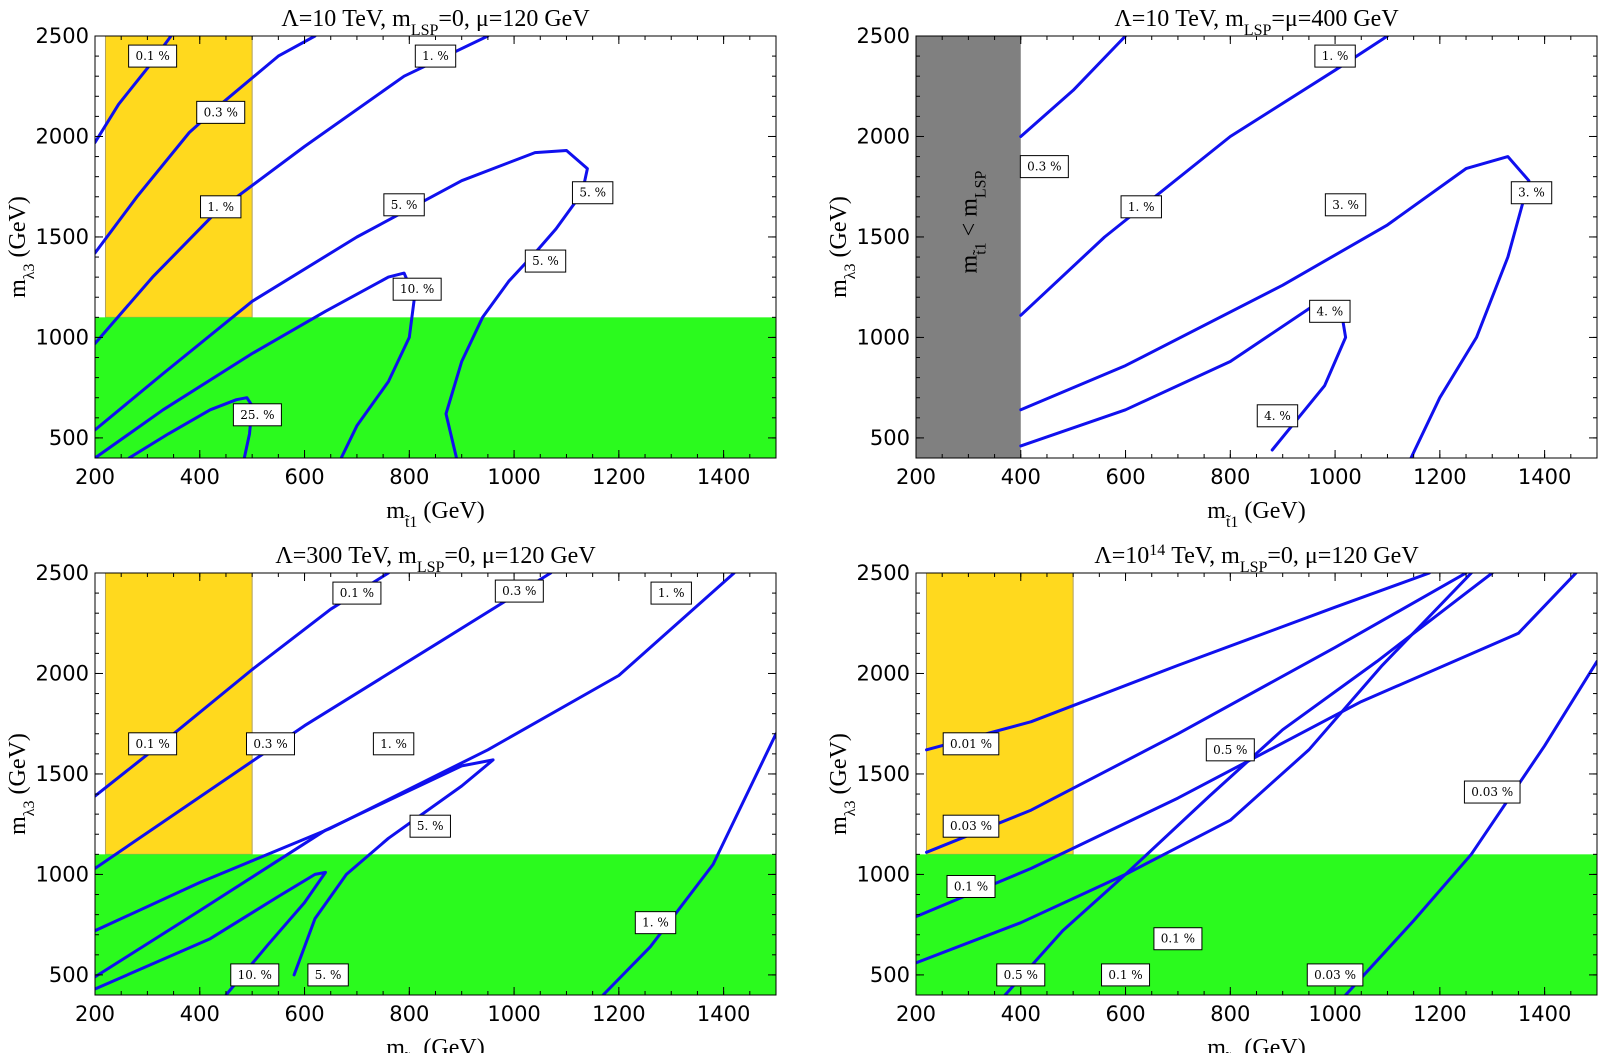  I want to click on contour-label-text: 1. %, so click(1335, 56).